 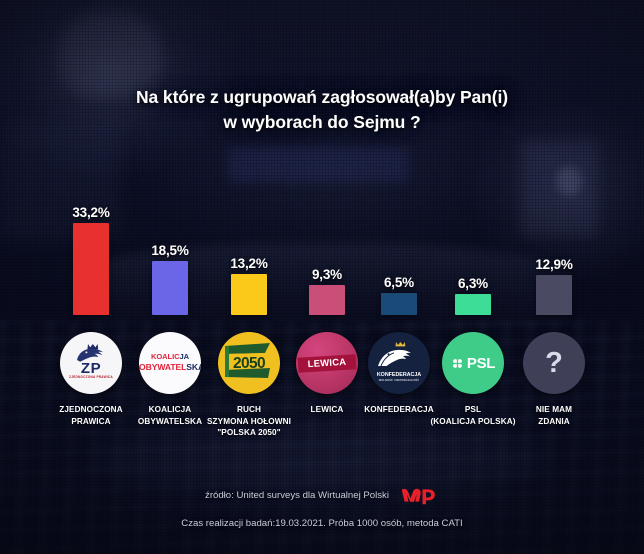 I want to click on bar-value-label: 9,3%, so click(x=327, y=274).